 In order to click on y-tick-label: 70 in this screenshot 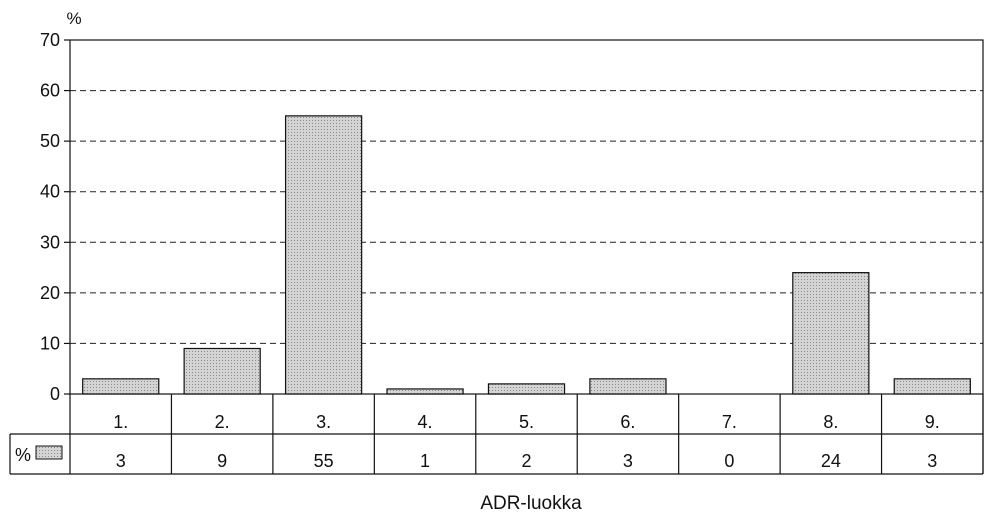, I will do `click(50, 40)`.